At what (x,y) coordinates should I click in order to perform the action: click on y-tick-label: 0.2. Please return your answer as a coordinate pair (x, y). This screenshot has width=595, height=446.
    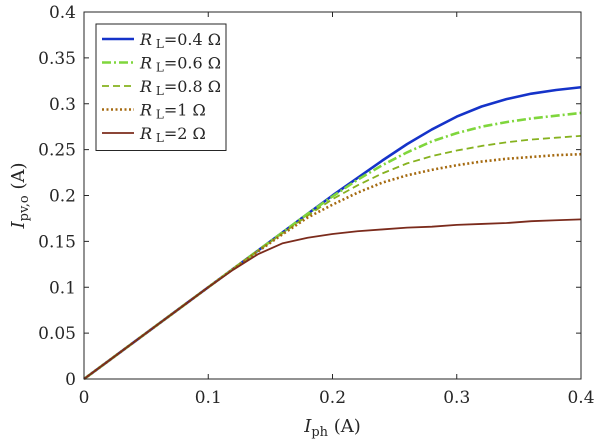
    Looking at the image, I should click on (62, 197).